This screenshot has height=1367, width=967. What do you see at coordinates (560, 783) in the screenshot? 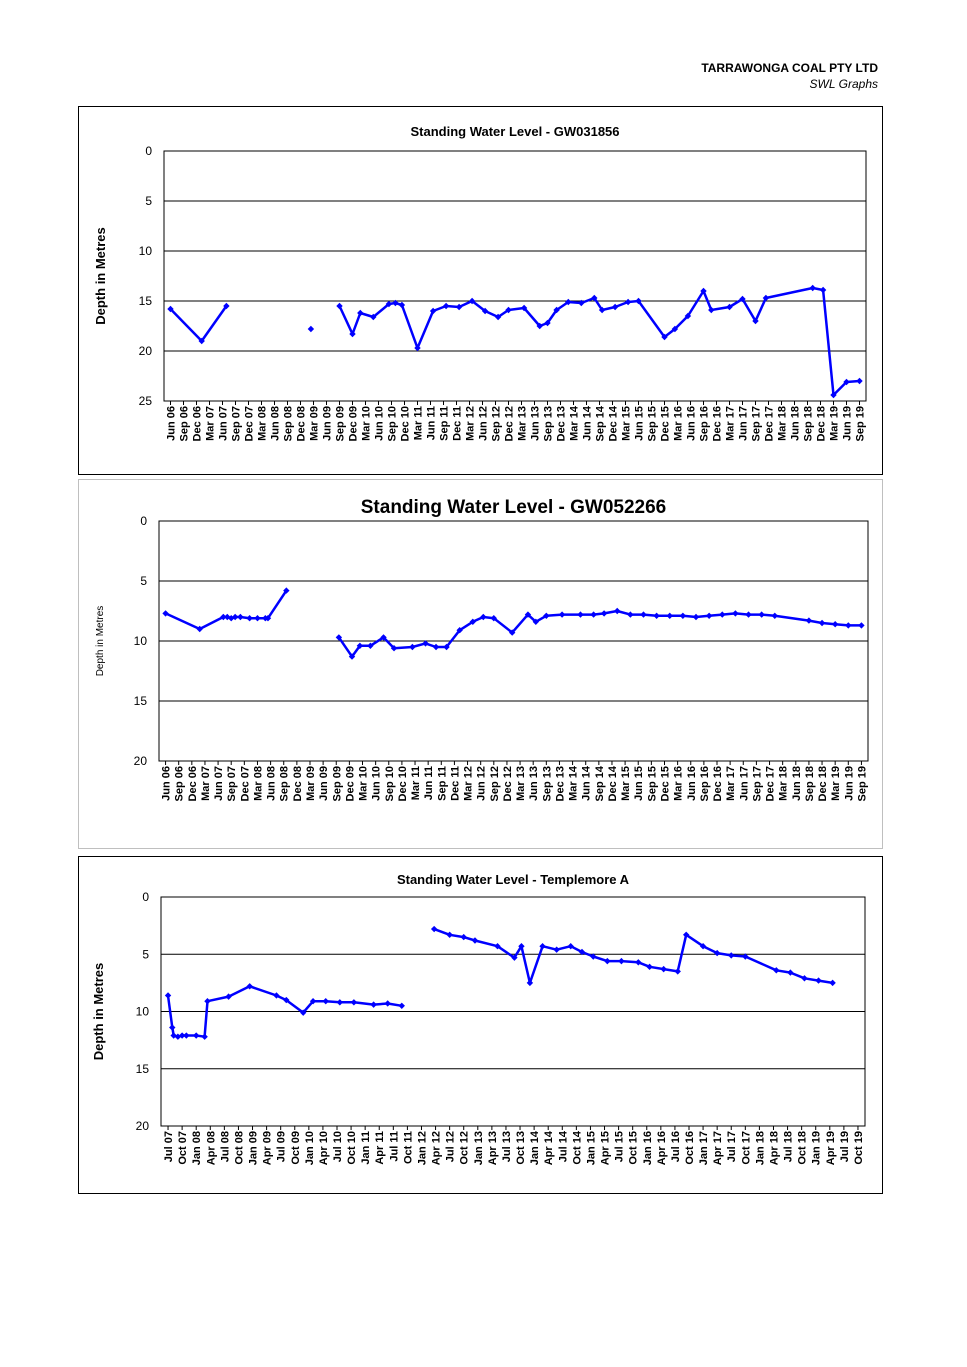
I see `x-tick-label: Dec 13` at bounding box center [560, 783].